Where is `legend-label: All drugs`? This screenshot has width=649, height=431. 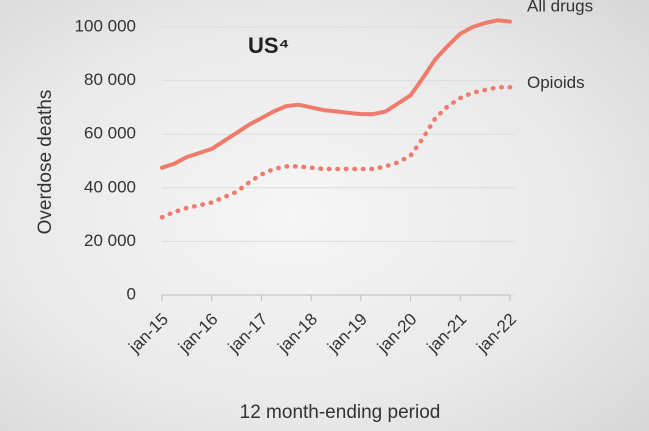 legend-label: All drugs is located at coordinates (560, 7).